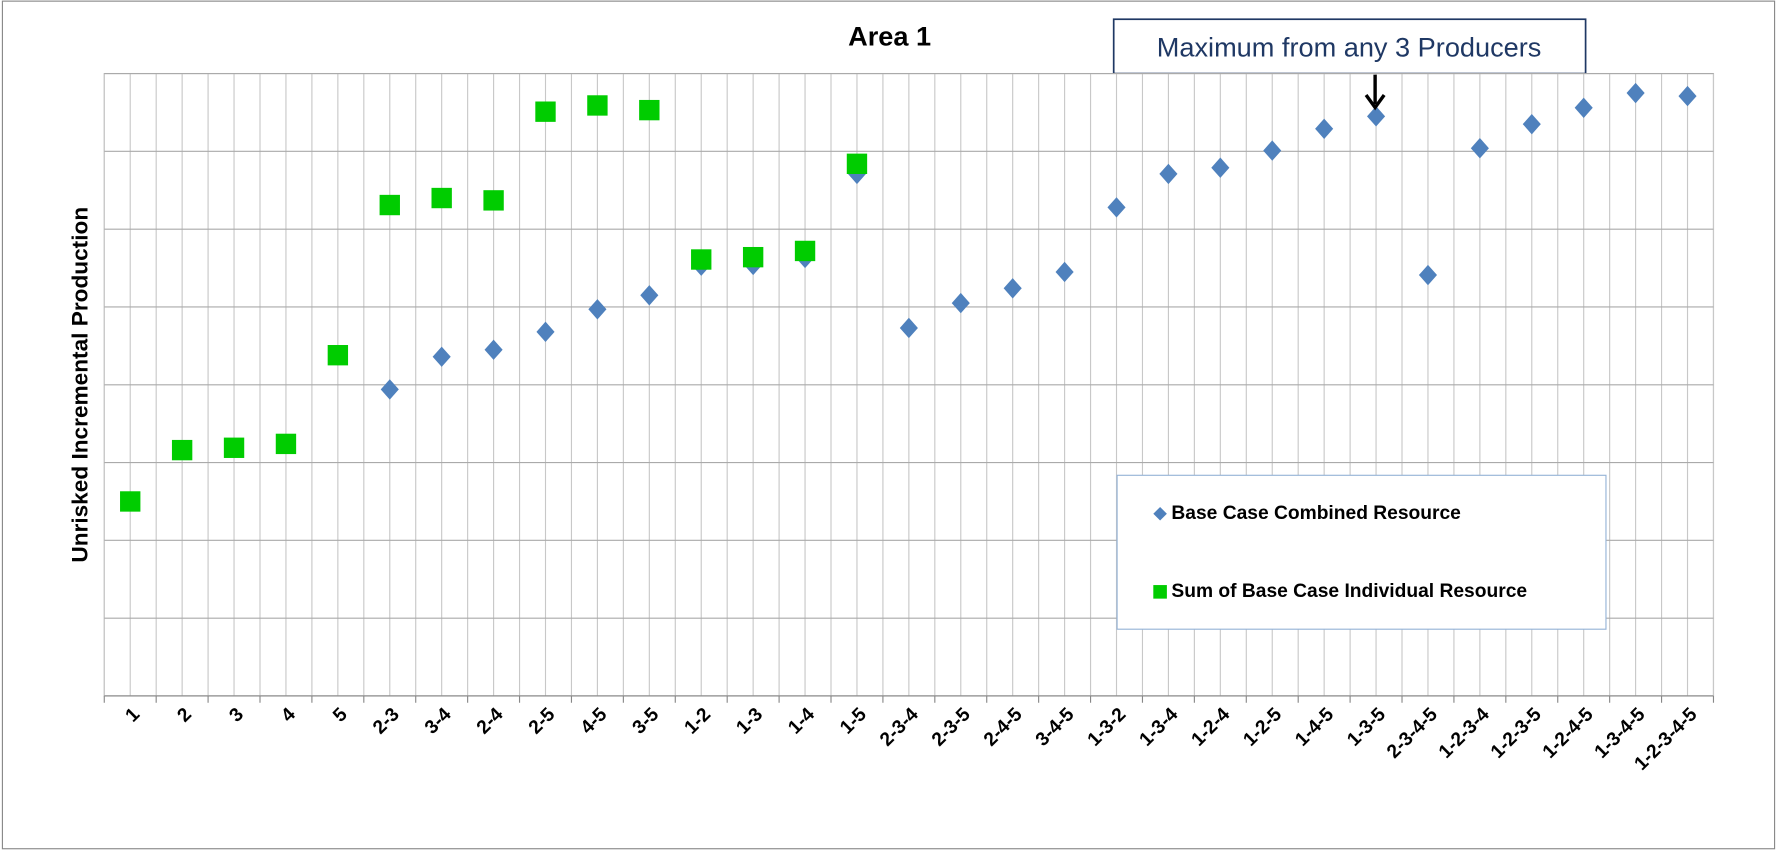  Describe the element at coordinates (889, 35) in the screenshot. I see `chart-title: Area 1` at that location.